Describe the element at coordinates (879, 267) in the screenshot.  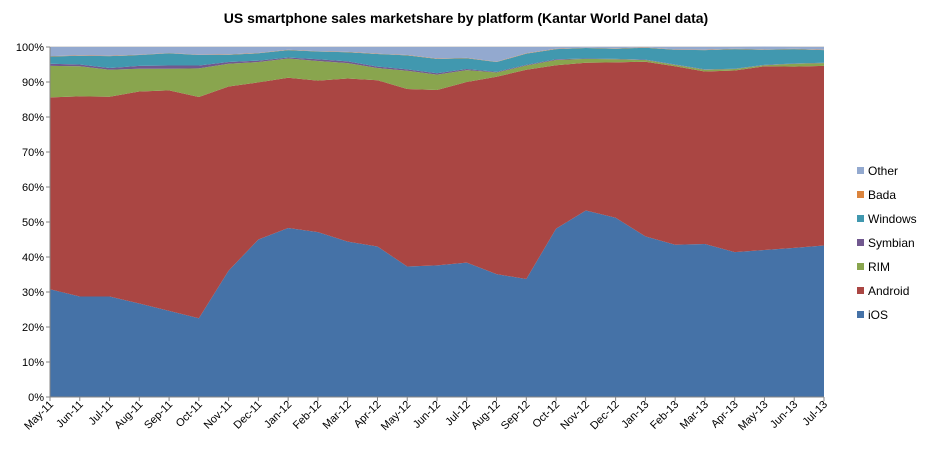
I see `legend-label-rim: RIM` at that location.